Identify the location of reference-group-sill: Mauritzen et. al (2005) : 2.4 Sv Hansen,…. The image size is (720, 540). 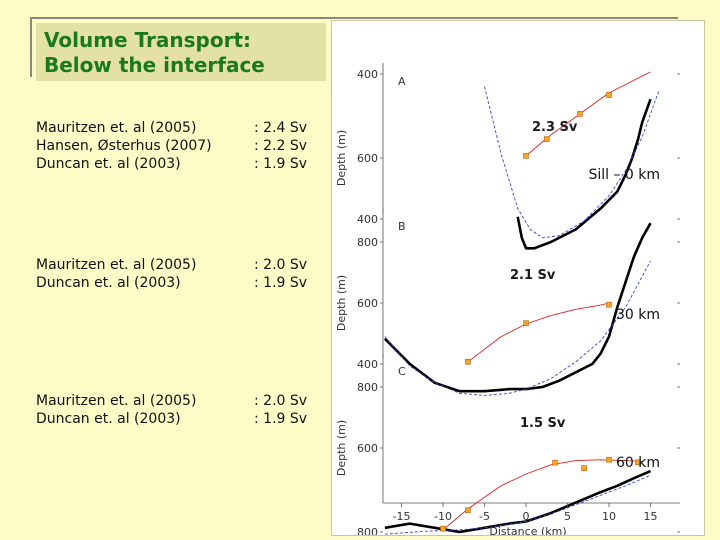
(190, 146).